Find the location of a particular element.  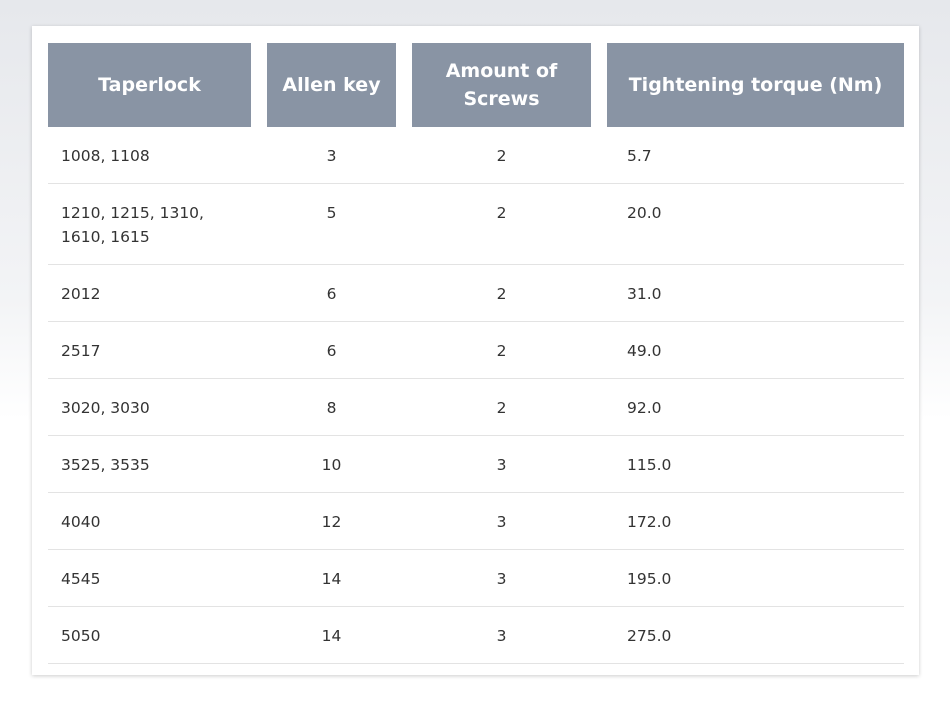

table-cell: 172.0 is located at coordinates (649, 522).